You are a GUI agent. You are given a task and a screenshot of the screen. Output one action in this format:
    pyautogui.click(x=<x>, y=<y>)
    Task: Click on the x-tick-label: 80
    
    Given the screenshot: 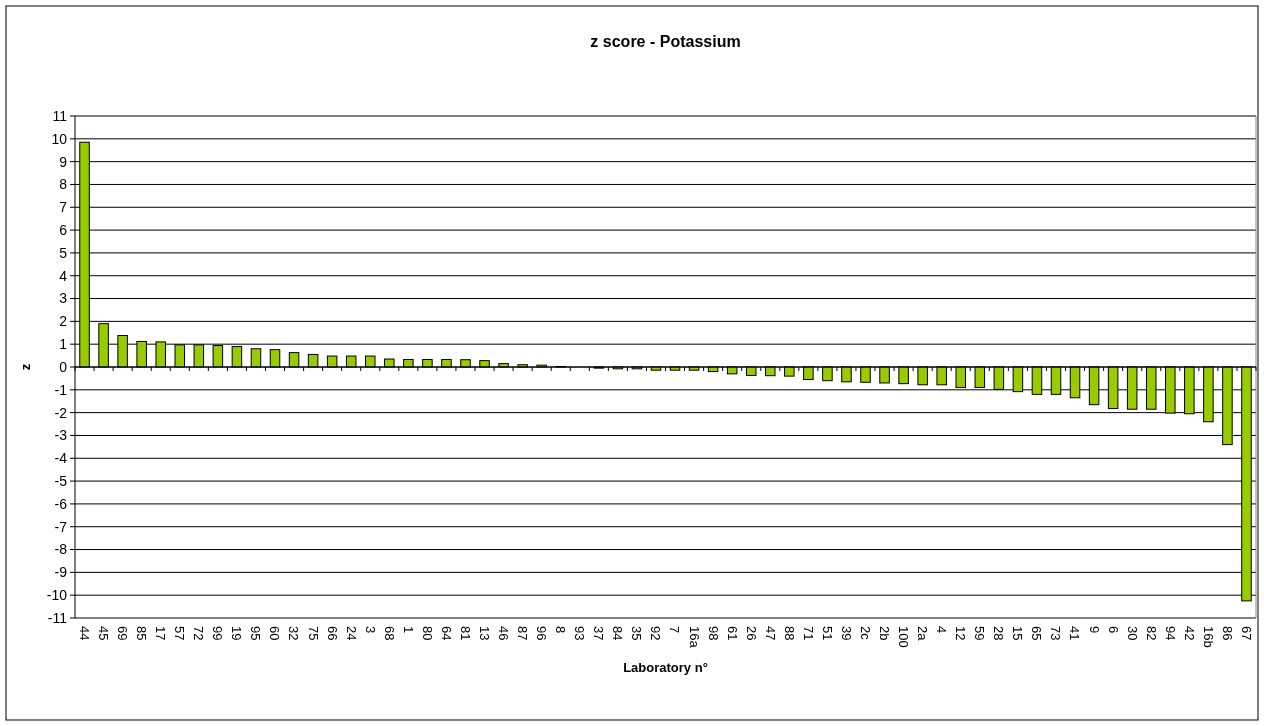 What is the action you would take?
    pyautogui.click(x=427, y=633)
    